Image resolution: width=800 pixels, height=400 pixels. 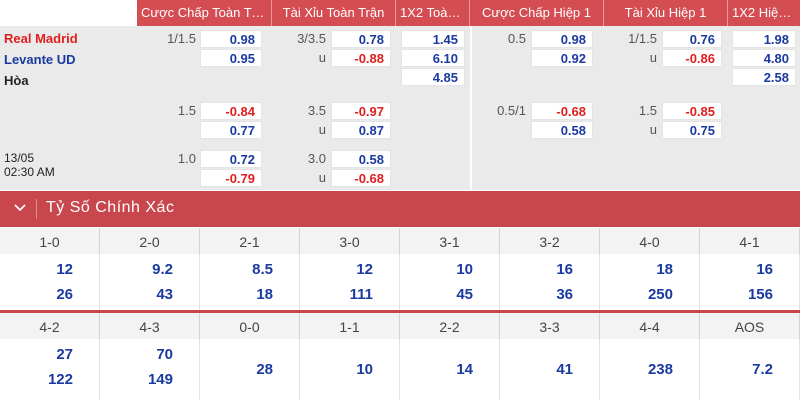 I want to click on score-odds-cell: 10 45, so click(x=450, y=282).